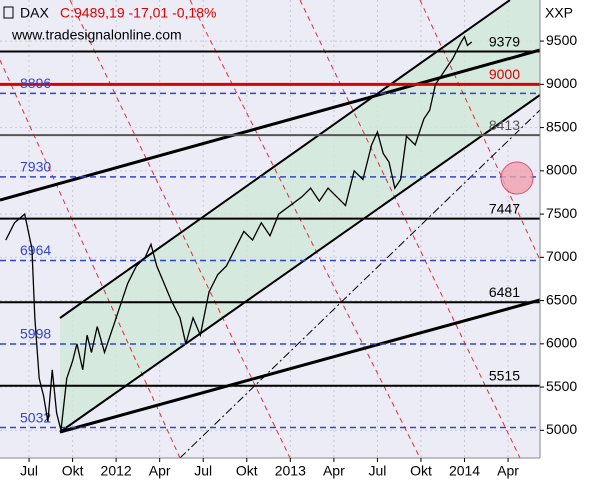  Describe the element at coordinates (35, 83) in the screenshot. I see `level-label: 8896` at that location.